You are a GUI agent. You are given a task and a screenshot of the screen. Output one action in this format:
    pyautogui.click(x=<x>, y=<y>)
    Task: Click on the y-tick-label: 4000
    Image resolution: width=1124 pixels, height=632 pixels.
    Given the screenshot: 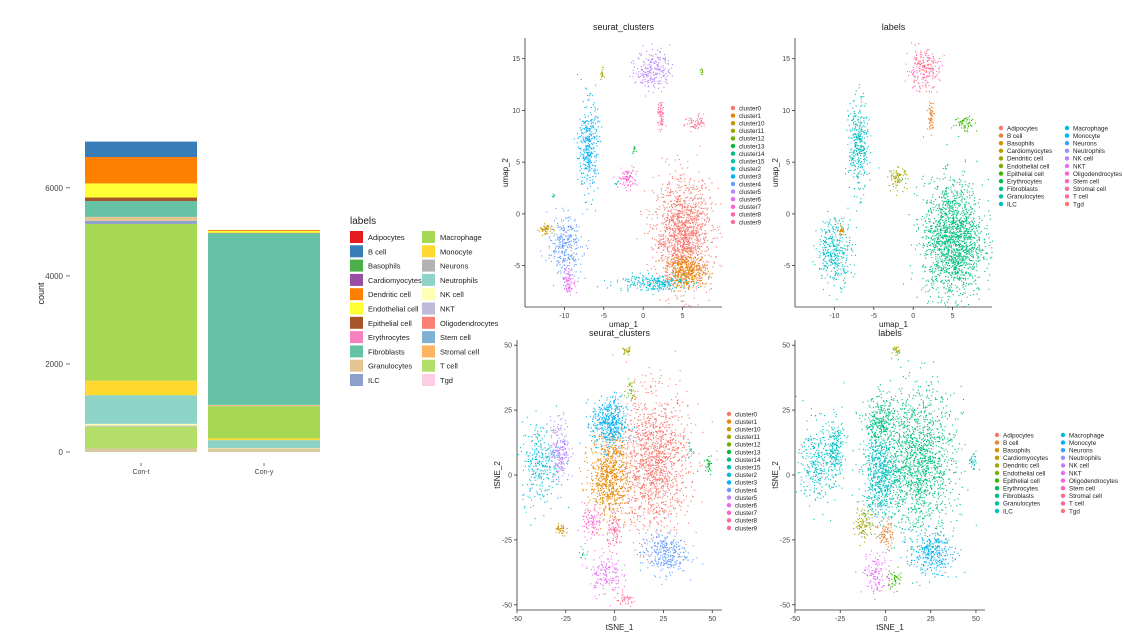 What is the action you would take?
    pyautogui.click(x=54, y=276)
    